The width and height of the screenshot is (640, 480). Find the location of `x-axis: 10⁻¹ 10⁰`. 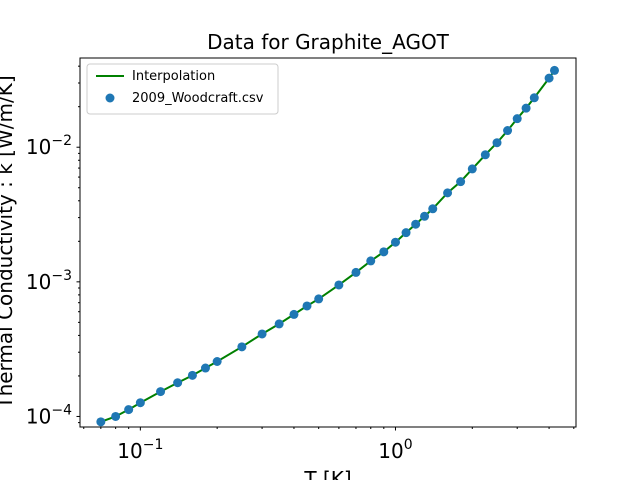

x-axis: 10⁻¹ 10⁰ is located at coordinates (329, 445).